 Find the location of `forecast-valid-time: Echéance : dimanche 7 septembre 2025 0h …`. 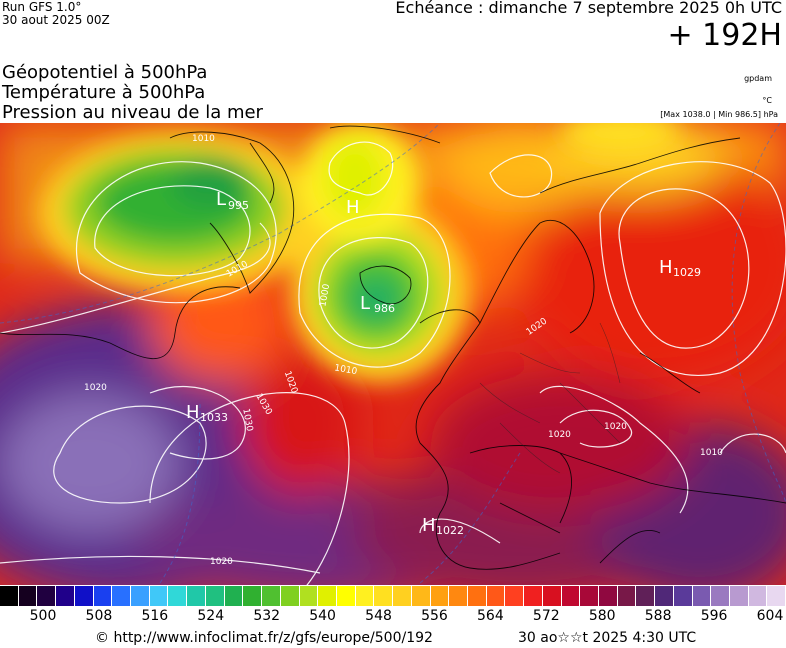

forecast-valid-time: Echéance : dimanche 7 septembre 2025 0h … is located at coordinates (588, 8).